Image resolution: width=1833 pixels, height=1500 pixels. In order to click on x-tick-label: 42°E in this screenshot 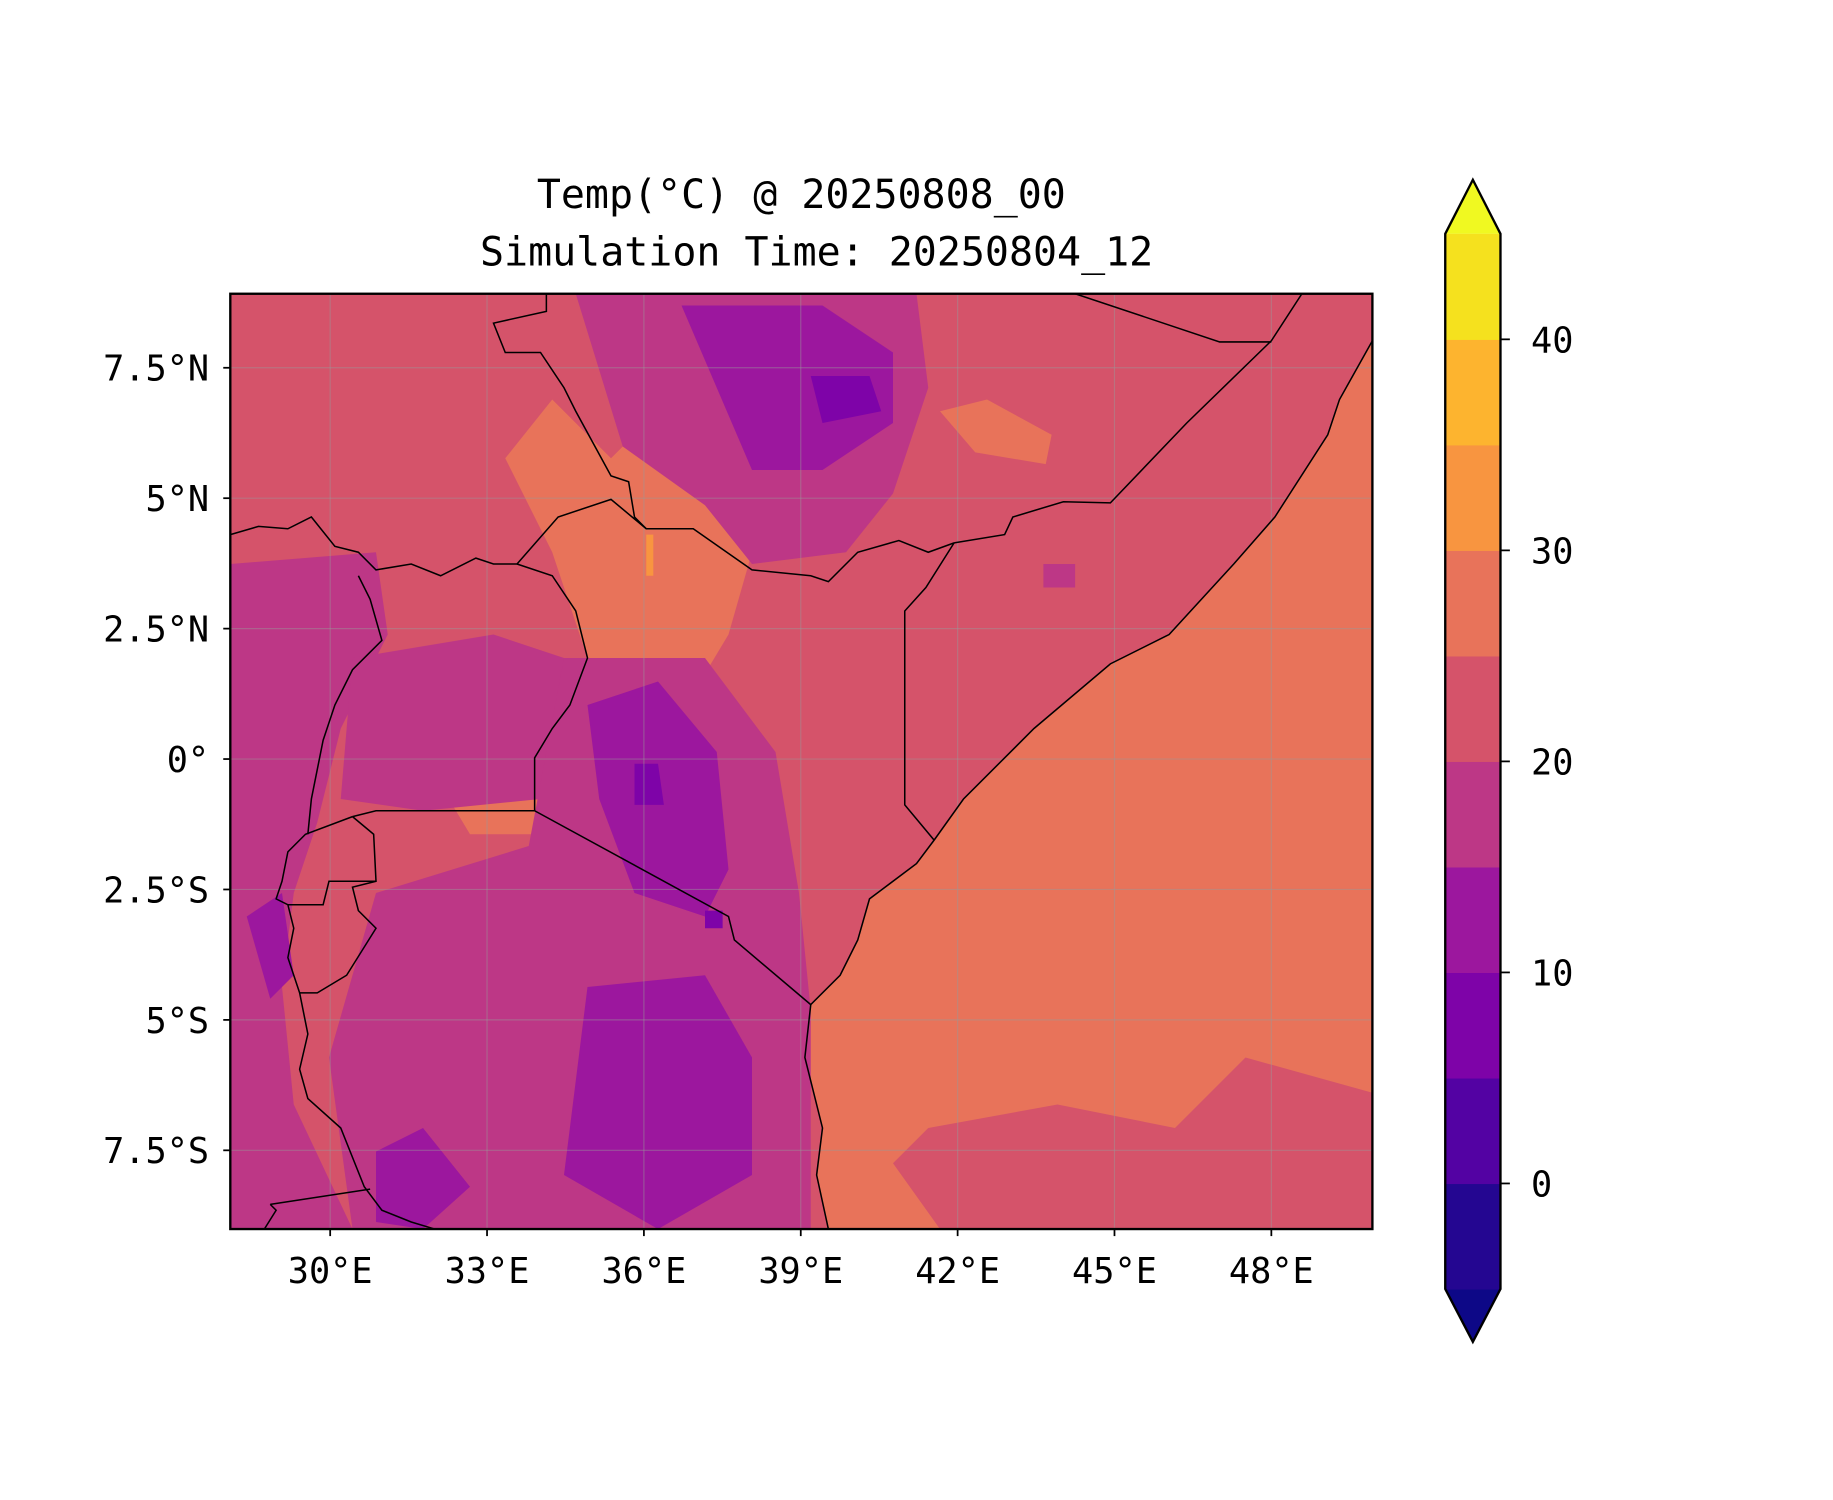, I will do `click(957, 1271)`.